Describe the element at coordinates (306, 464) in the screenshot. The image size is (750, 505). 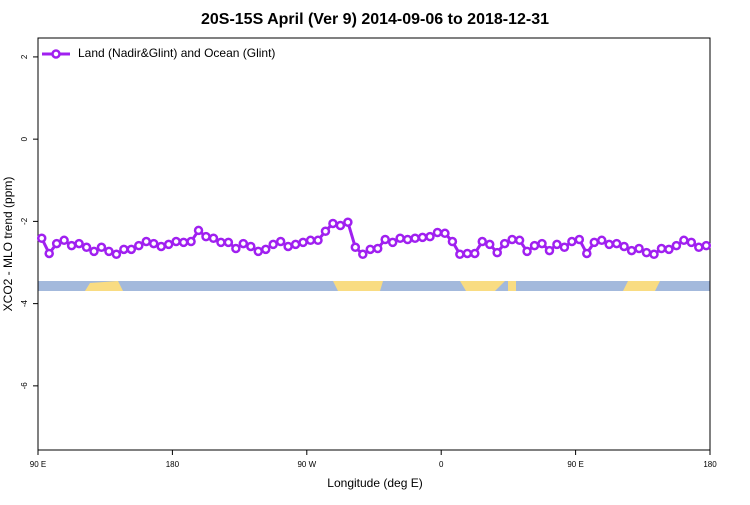
I see `x-tick-label: 90 W` at that location.